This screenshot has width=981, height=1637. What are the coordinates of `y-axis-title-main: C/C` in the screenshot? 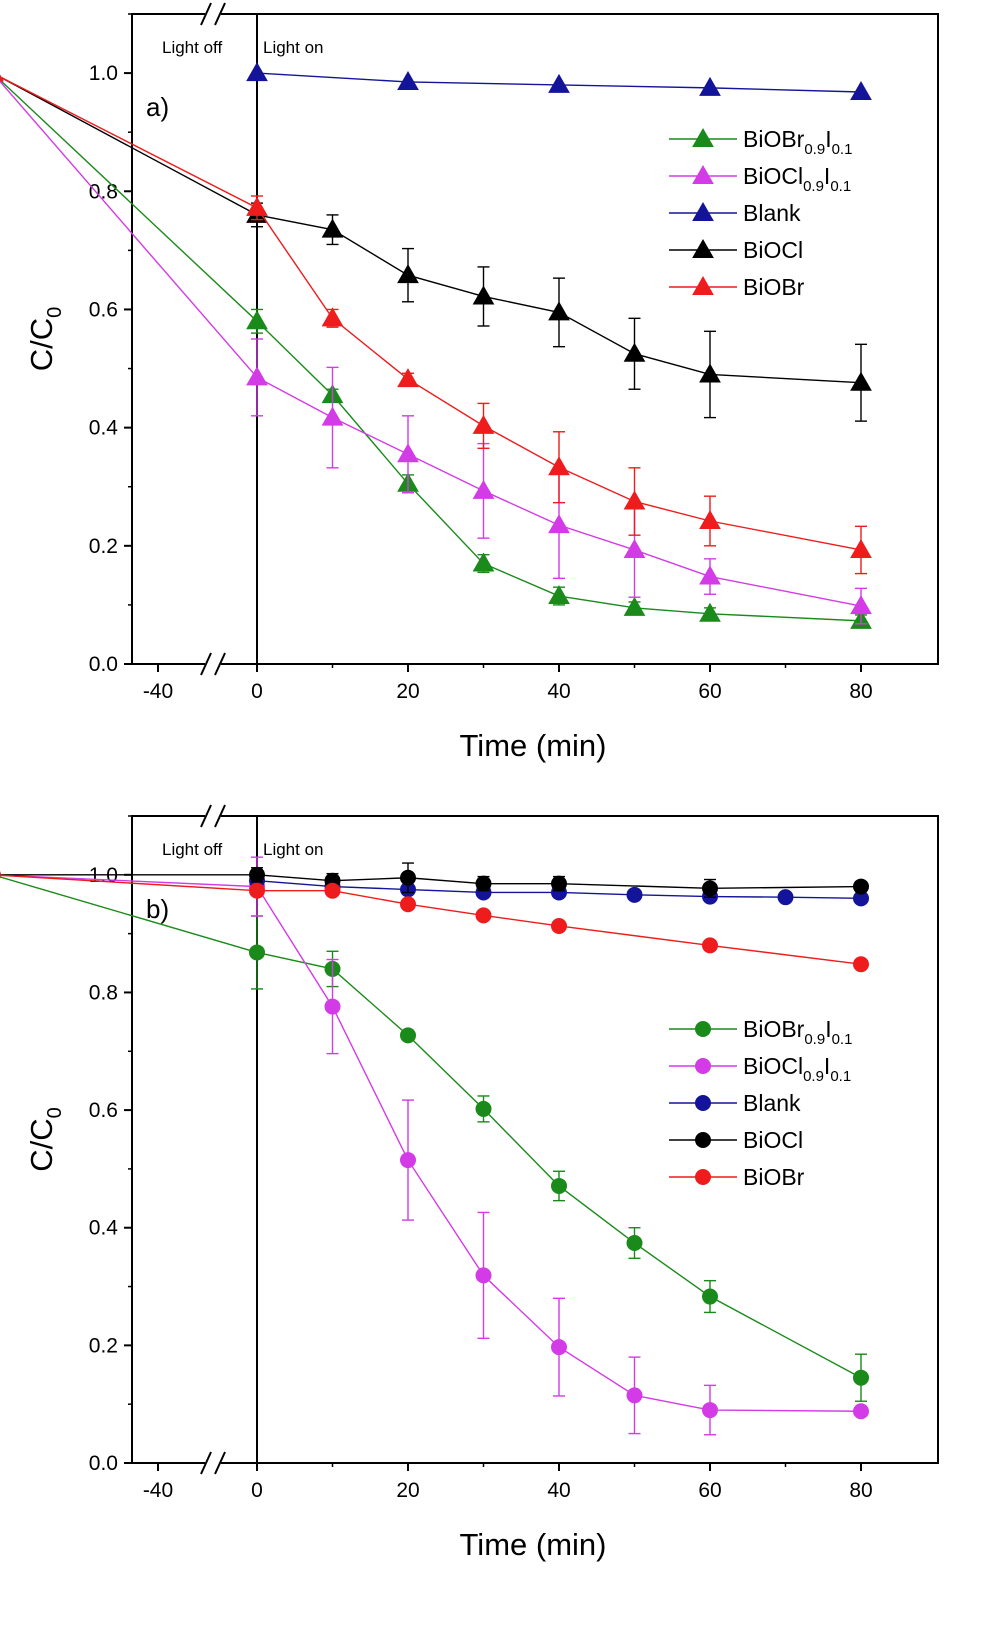 It's located at (41, 1144).